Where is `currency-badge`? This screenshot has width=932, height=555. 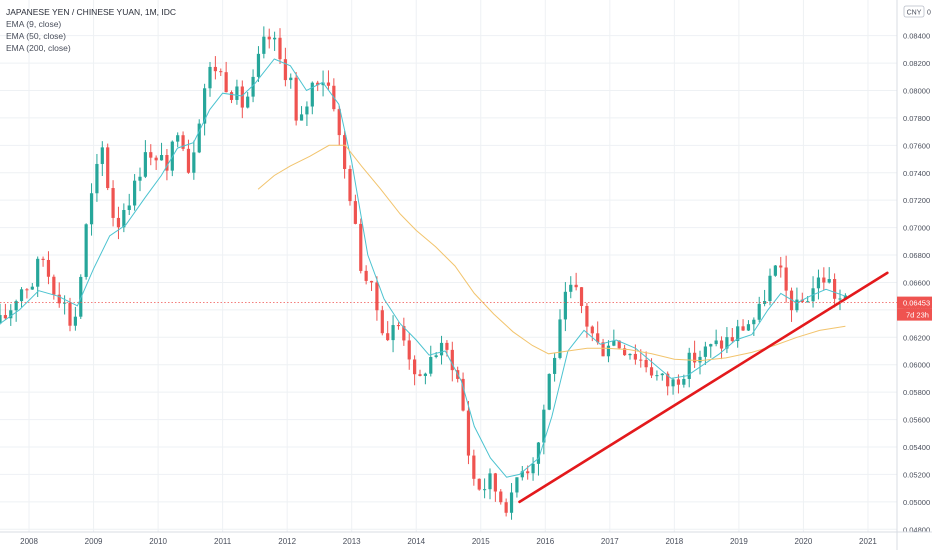
currency-badge is located at coordinates (914, 11).